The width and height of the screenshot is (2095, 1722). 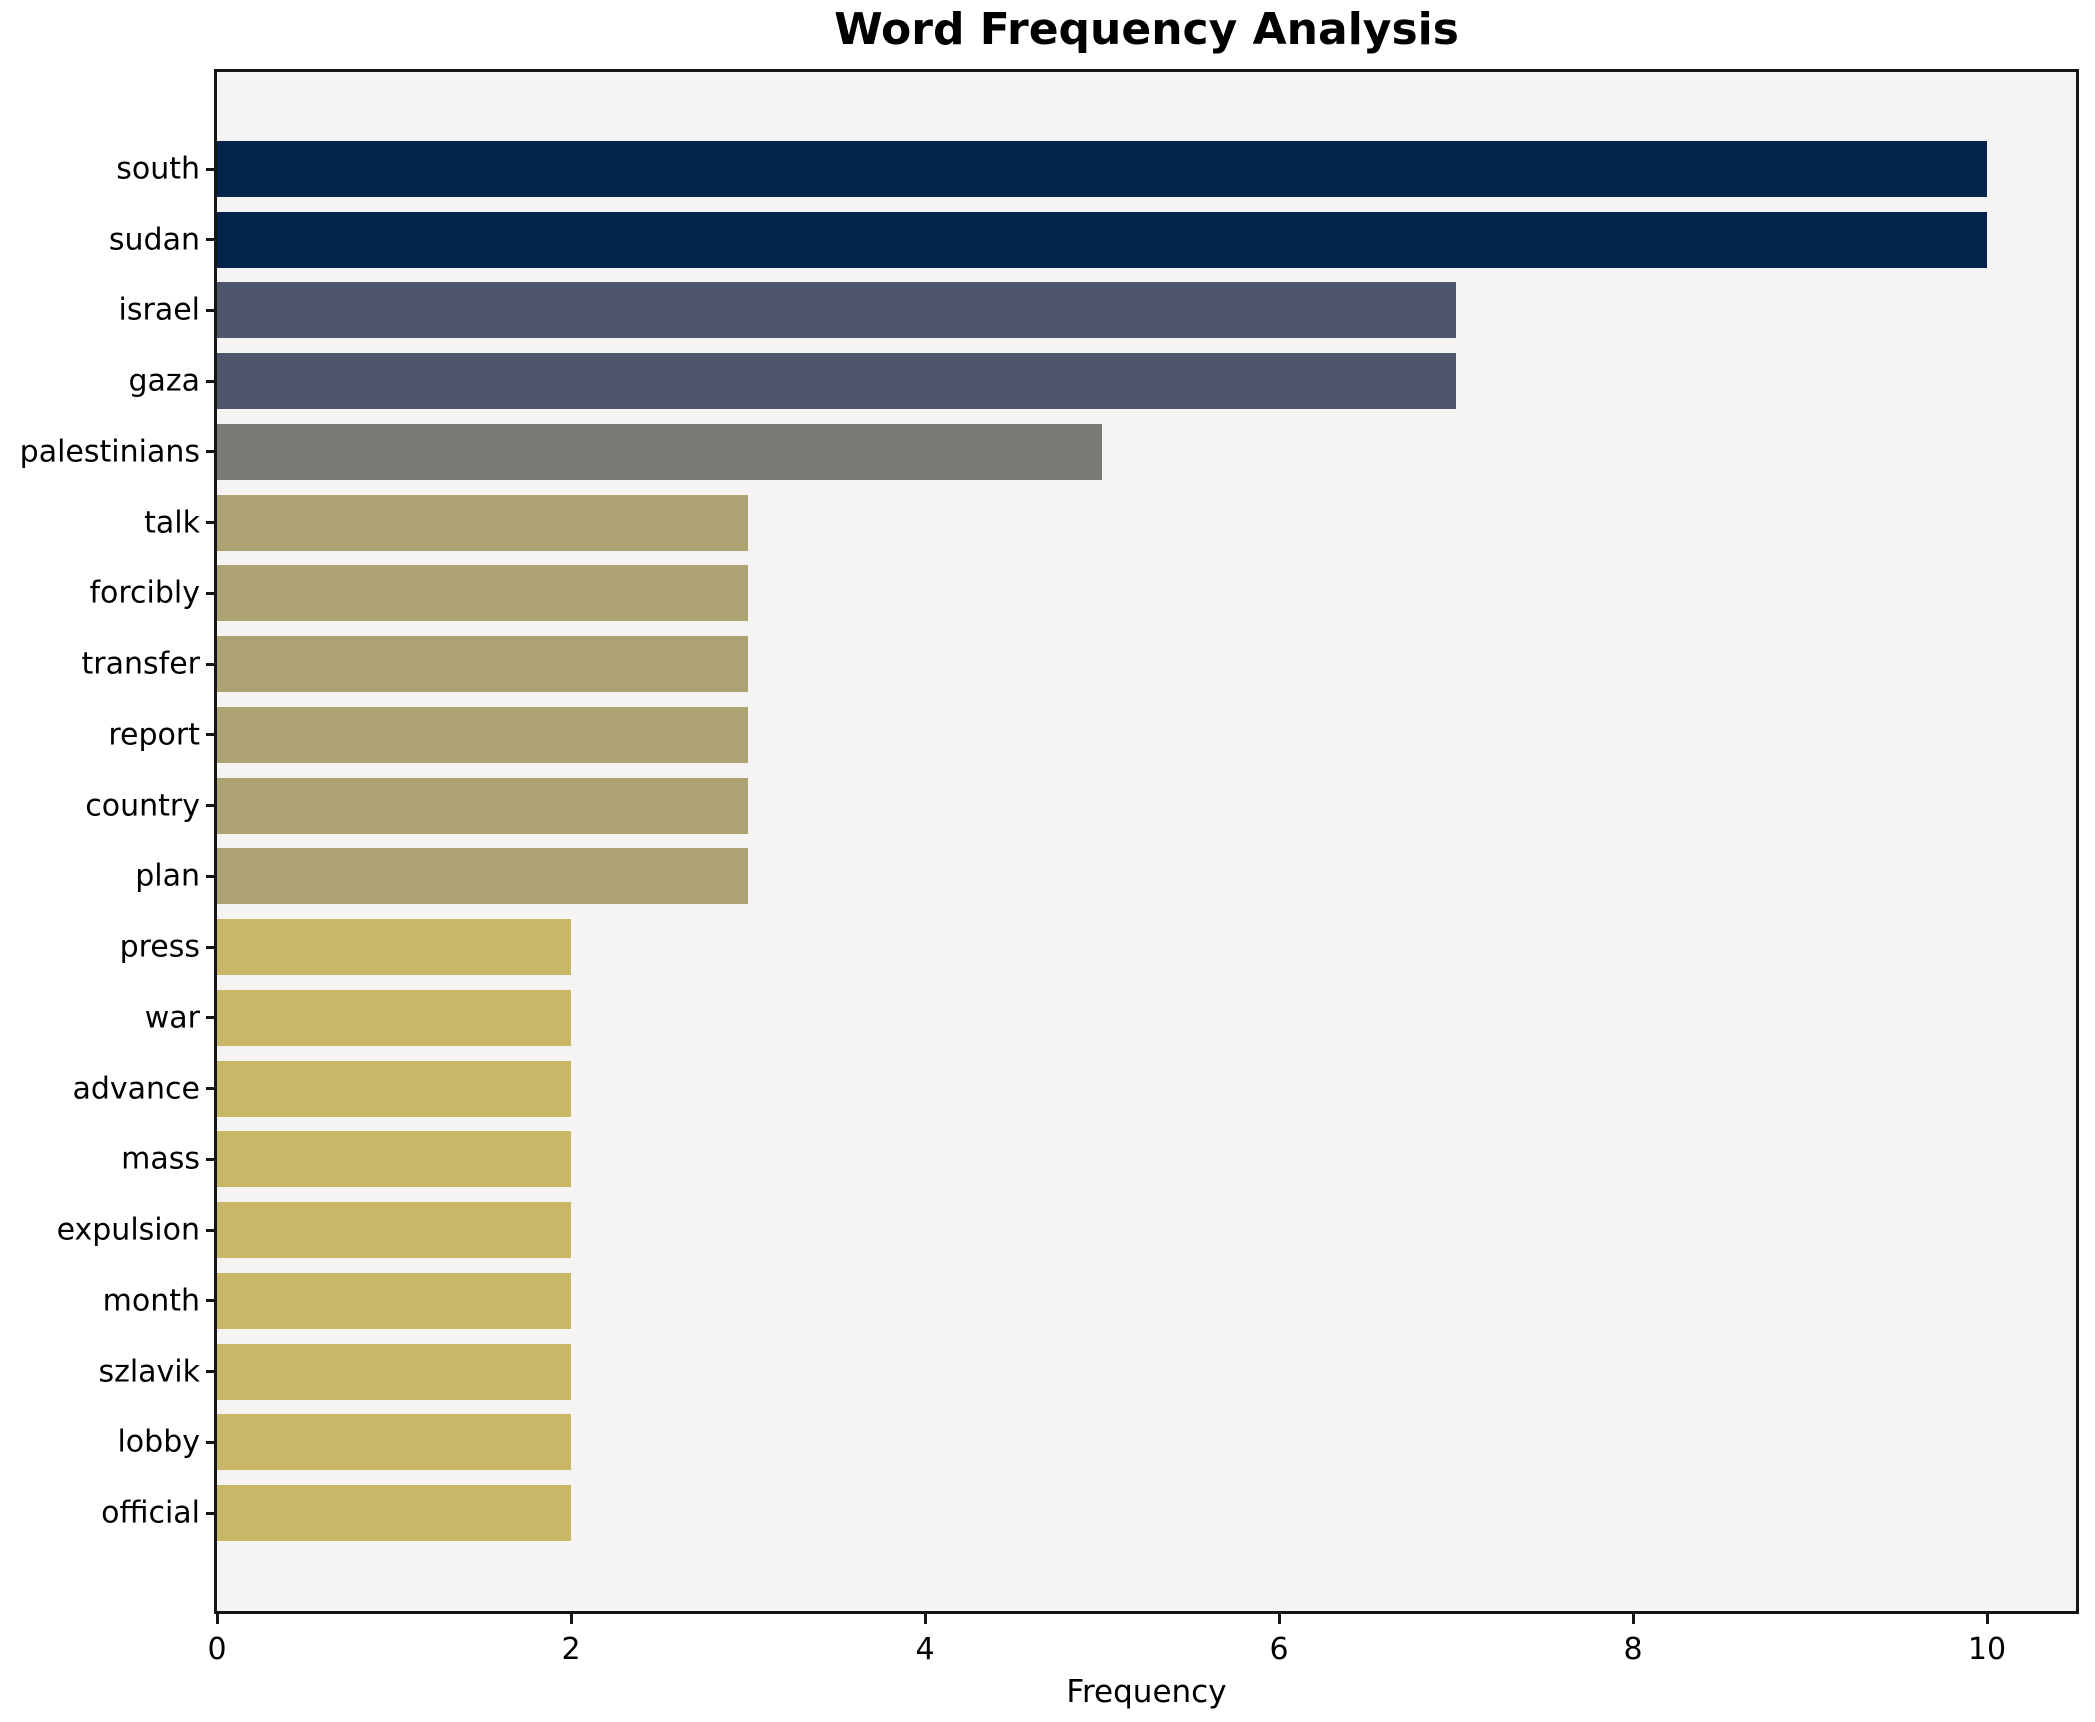 I want to click on y-tick-label: israel, so click(x=159, y=310).